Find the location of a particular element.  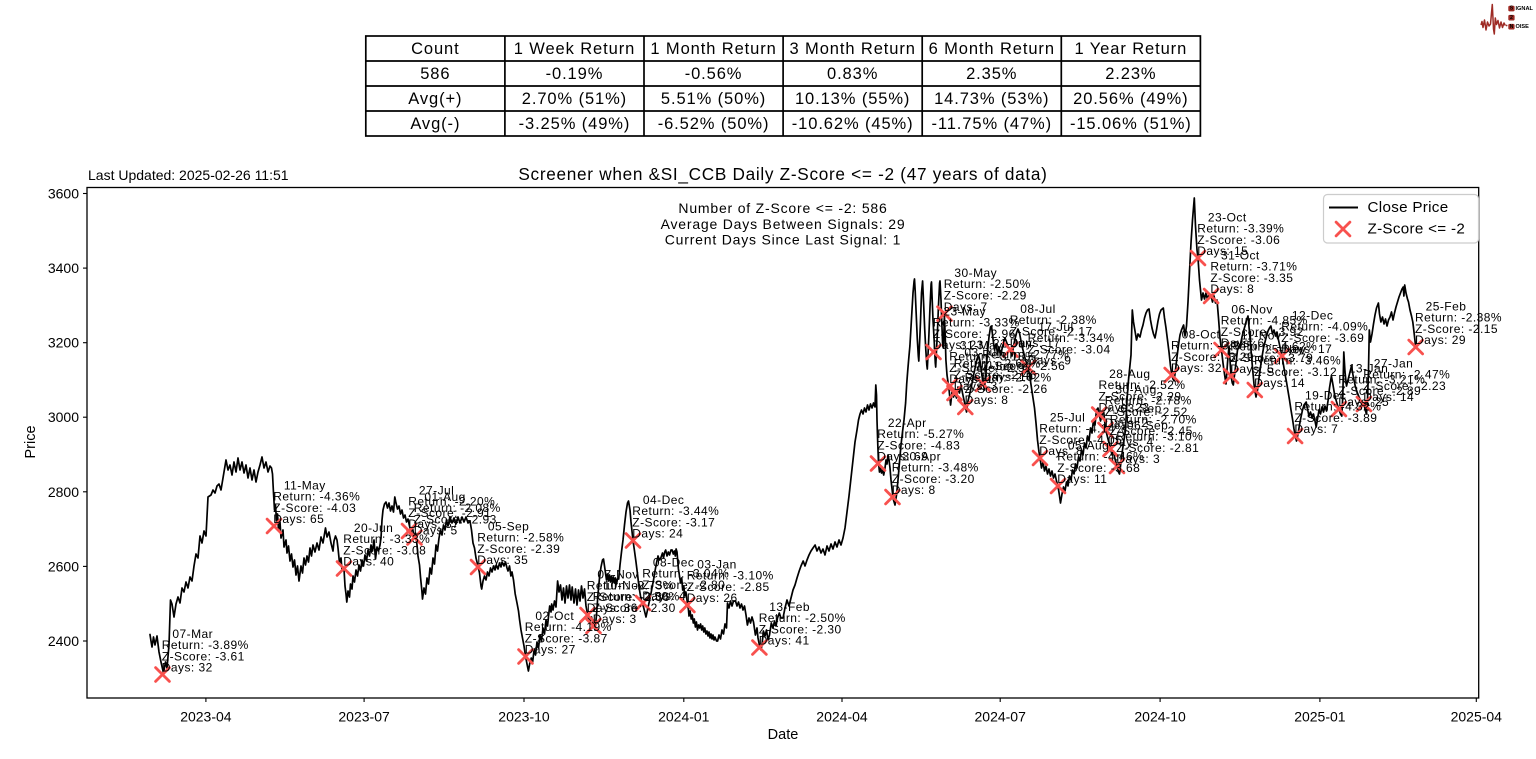

svg-text: Days: 35 is located at coordinates (502, 560).